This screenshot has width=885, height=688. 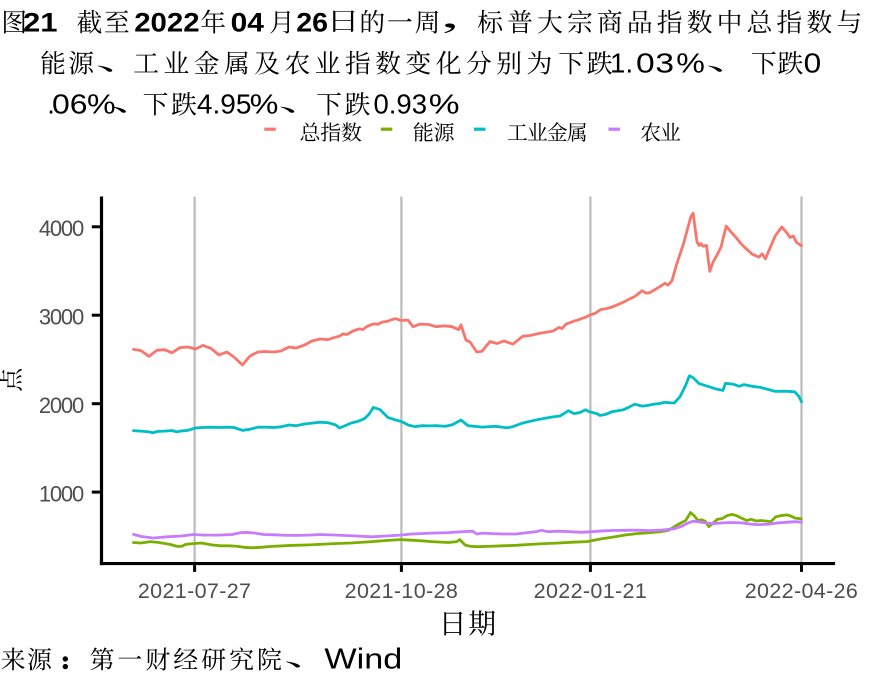 I want to click on svg-text: 4.95, so click(x=224, y=104).